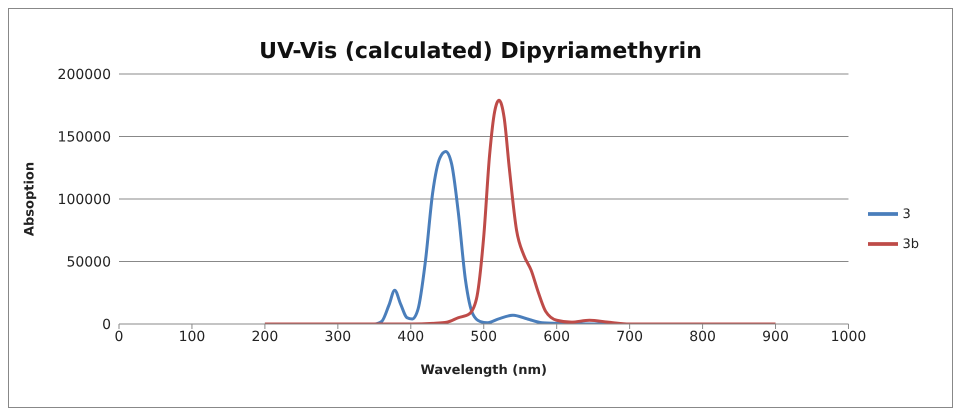 This screenshot has height=415, width=961. What do you see at coordinates (702, 336) in the screenshot?
I see `x-tick-label: 800` at bounding box center [702, 336].